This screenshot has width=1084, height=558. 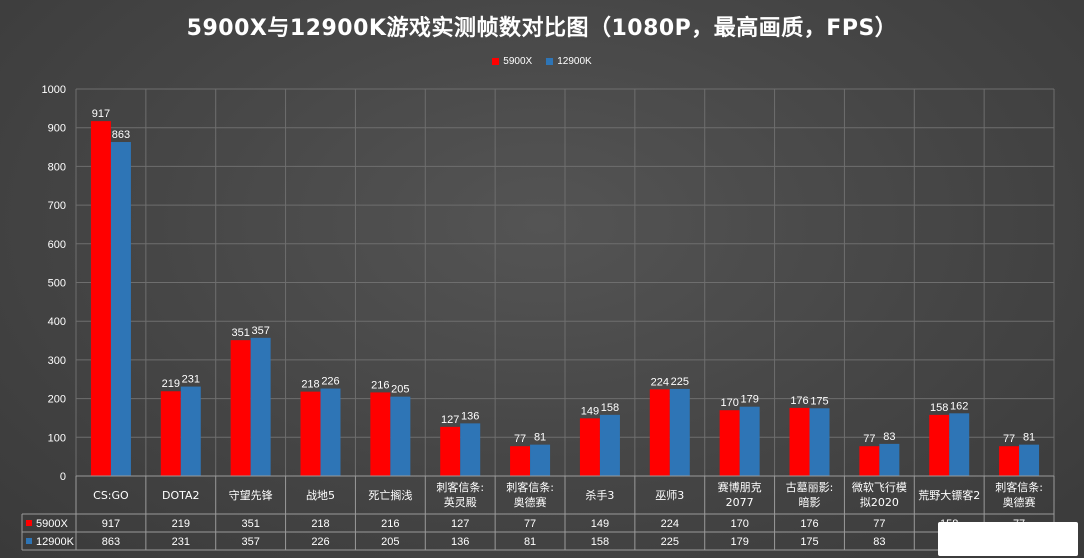 What do you see at coordinates (57, 245) in the screenshot?
I see `y-tick-label: 600` at bounding box center [57, 245].